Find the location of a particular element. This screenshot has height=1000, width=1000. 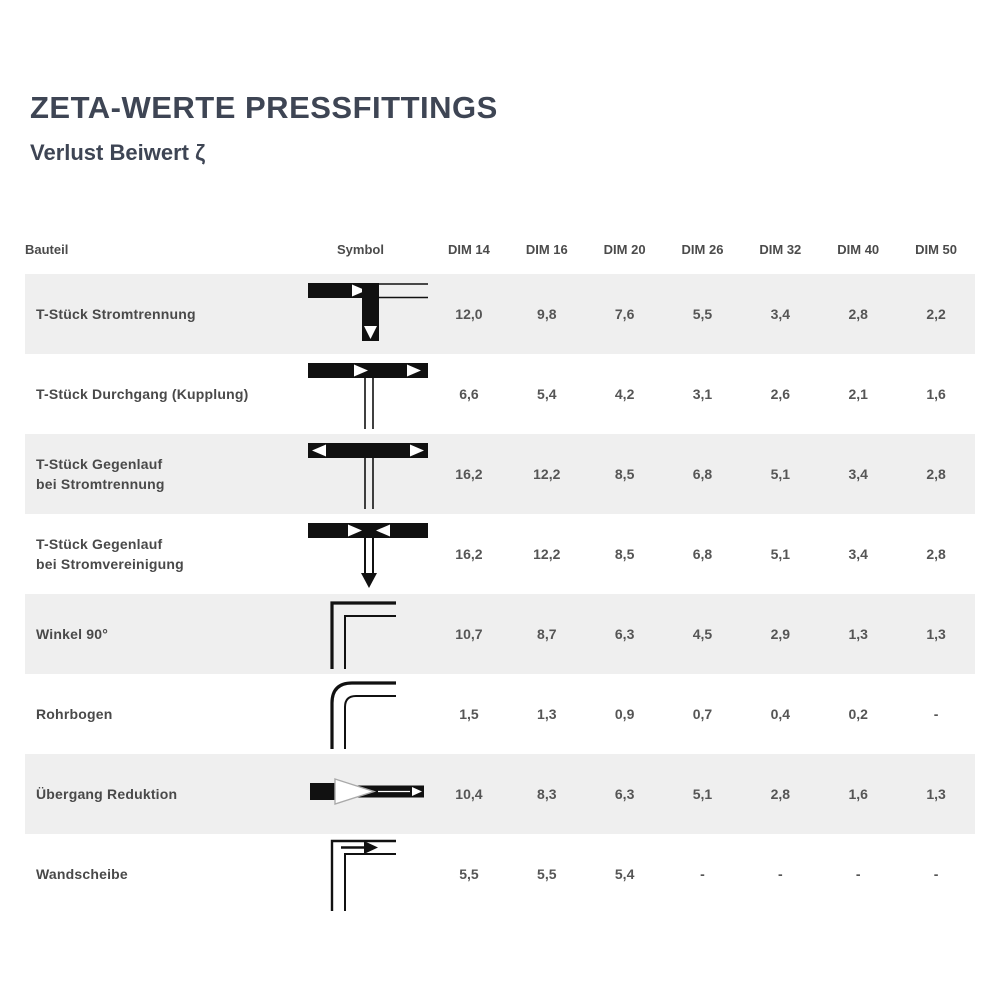

table-row: Winkel 90° 10,7 8,7 6,3 4,5 2,9 1,3 1,3 is located at coordinates (500, 634).